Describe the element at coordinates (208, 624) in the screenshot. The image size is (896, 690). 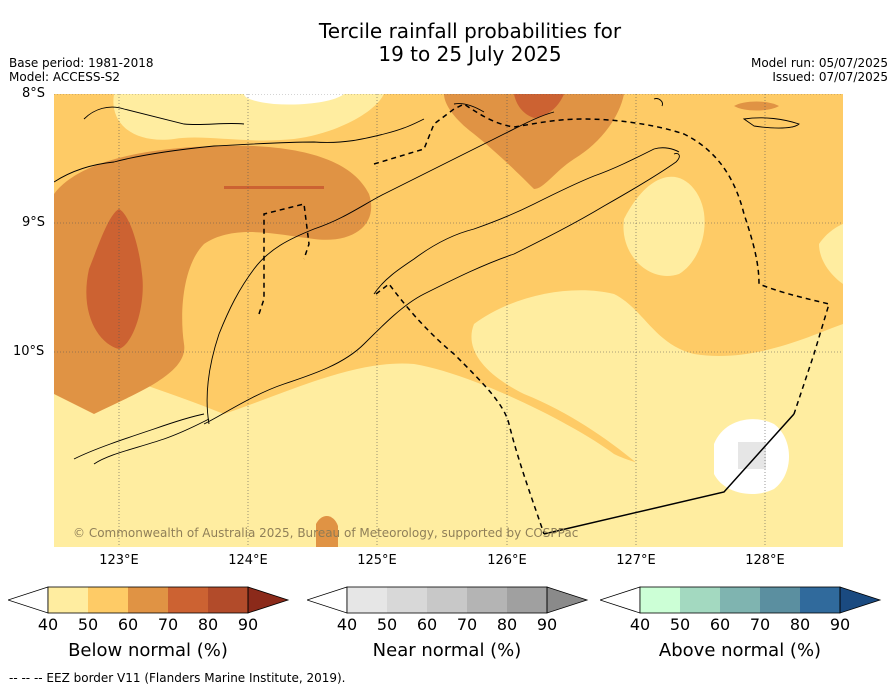
I see `cb-below-tick: 80` at that location.